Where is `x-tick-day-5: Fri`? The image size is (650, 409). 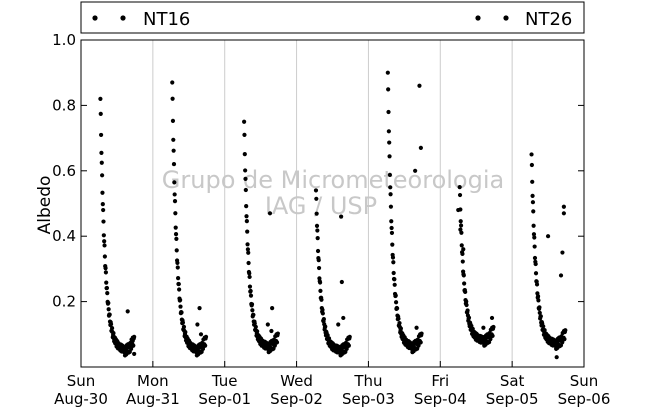 x-tick-day-5: Fri is located at coordinates (440, 381).